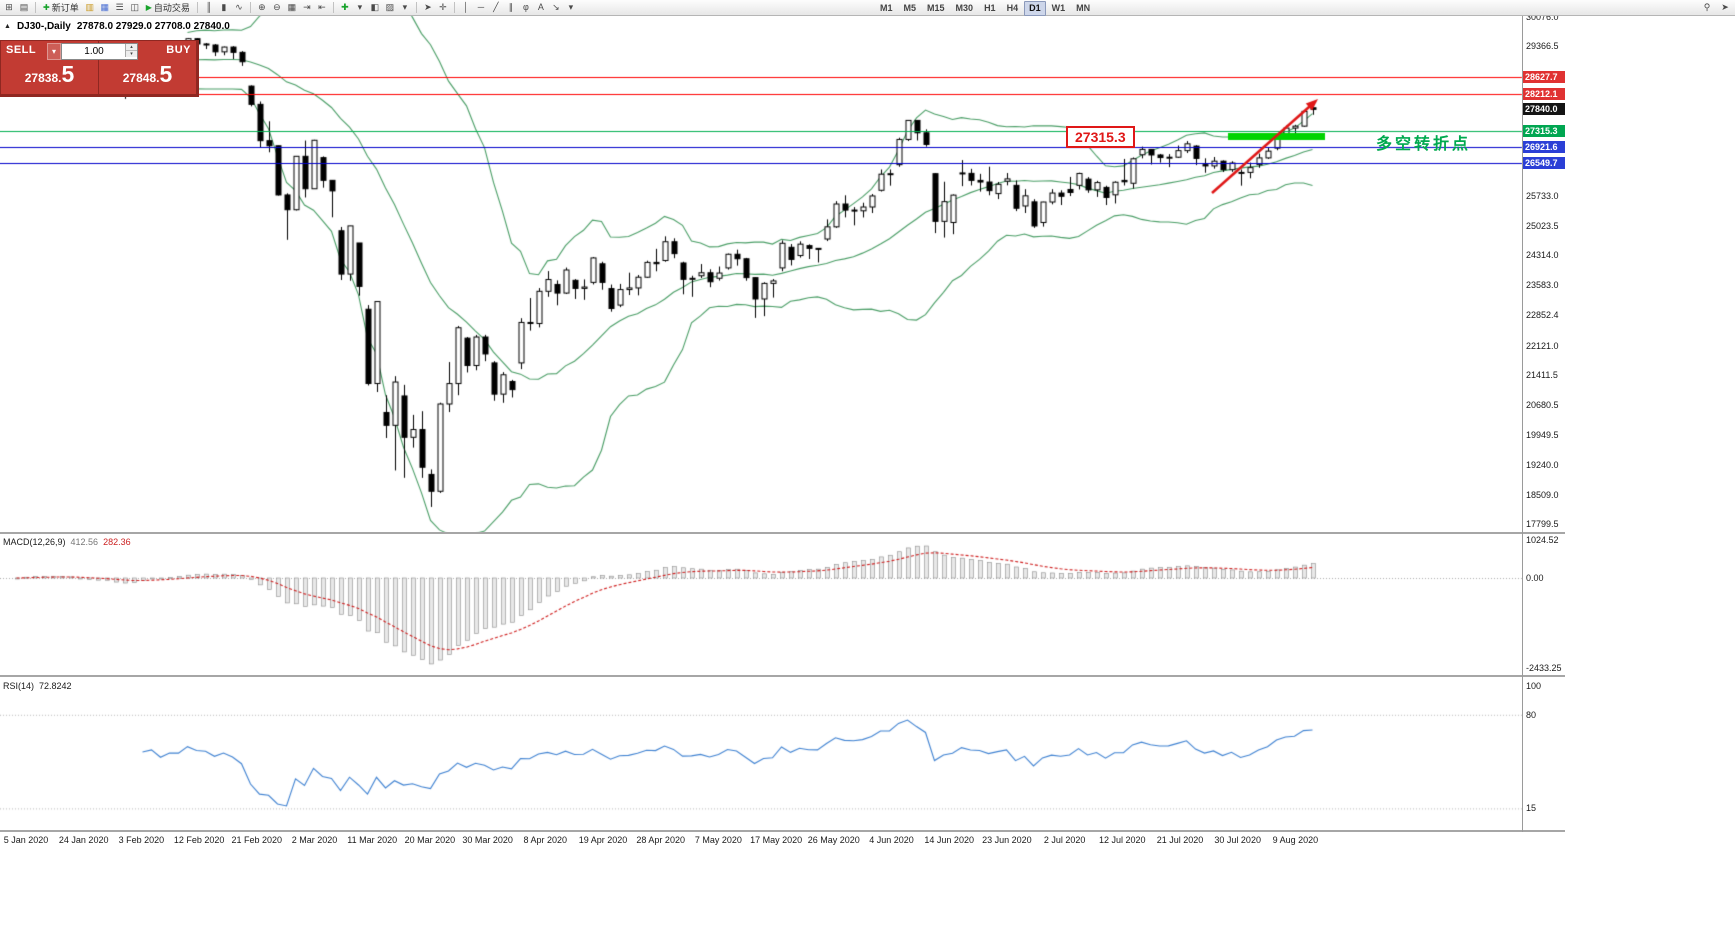 The image size is (1735, 941). I want to click on autotrade-button: ▶ 自动交易, so click(168, 7).